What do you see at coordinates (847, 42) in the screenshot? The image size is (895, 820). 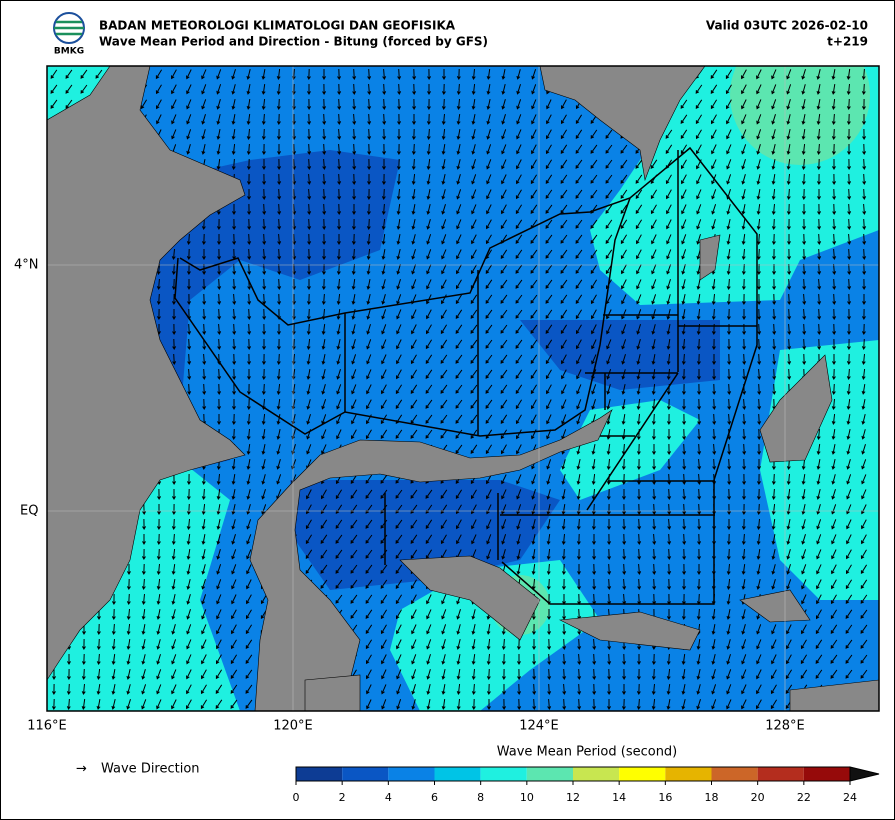 I see `lead-time: t+219` at bounding box center [847, 42].